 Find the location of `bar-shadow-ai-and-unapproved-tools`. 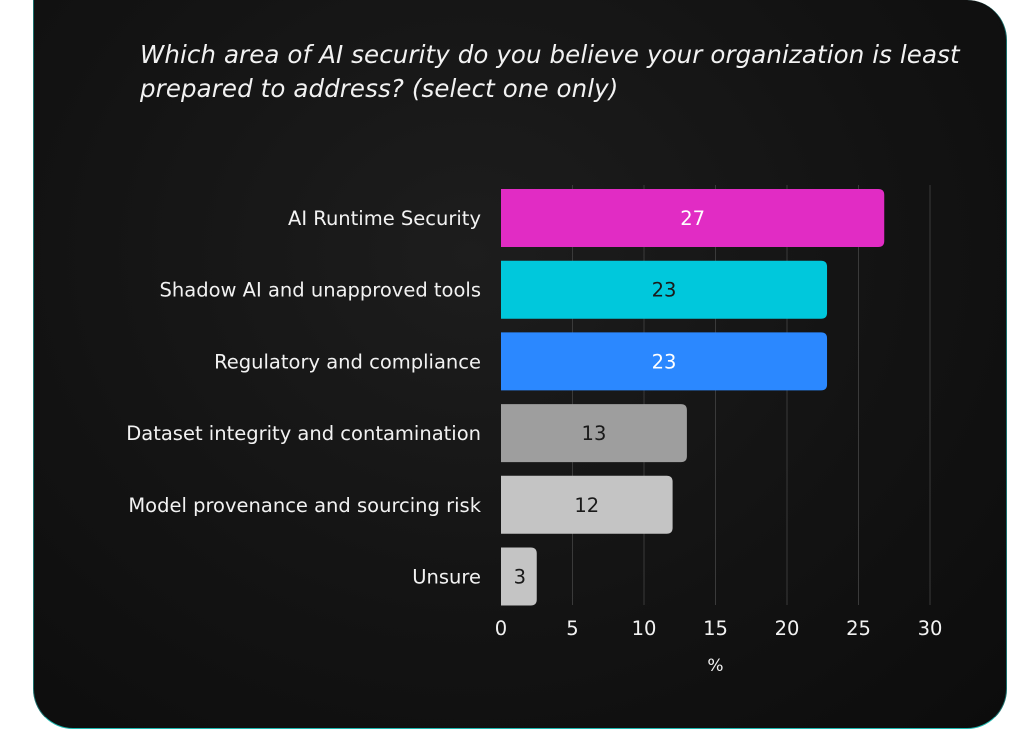

bar-shadow-ai-and-unapproved-tools is located at coordinates (664, 289).